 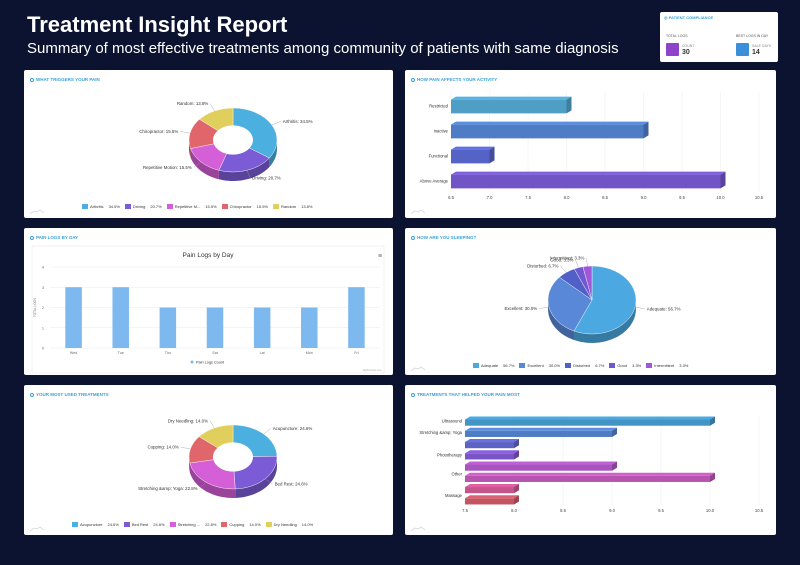 What do you see at coordinates (35, 308) in the screenshot?
I see `y-axis-label: TOTAL LOGS` at bounding box center [35, 308].